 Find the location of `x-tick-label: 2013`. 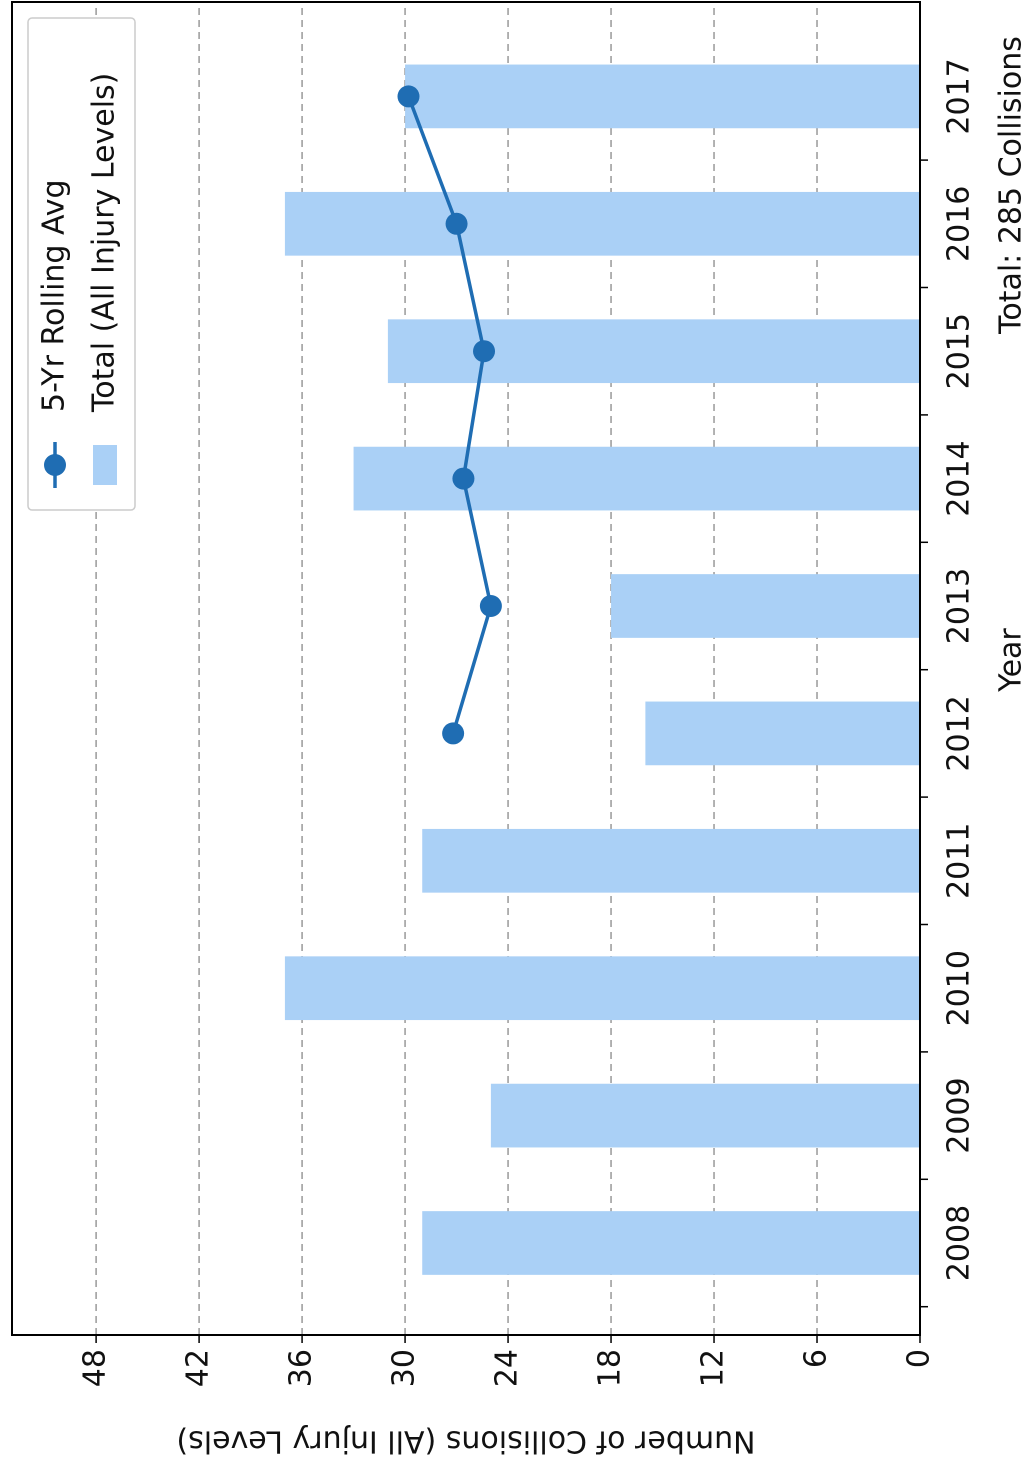

x-tick-label: 2013 is located at coordinates (959, 606).